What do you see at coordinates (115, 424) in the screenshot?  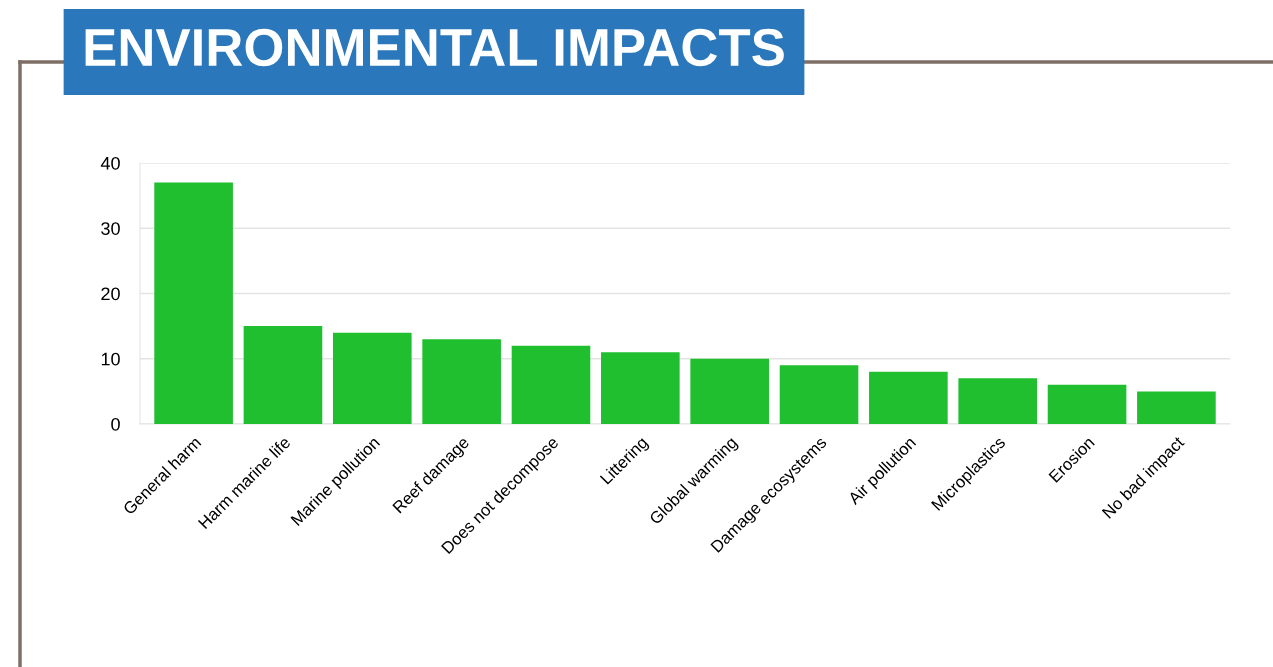 I see `y-tick-label: 0` at bounding box center [115, 424].